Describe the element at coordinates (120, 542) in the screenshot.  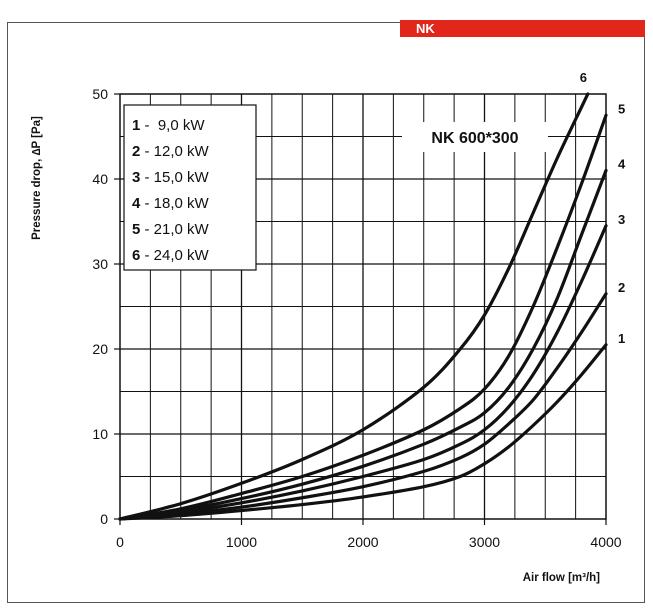
I see `x-tick-label: 0` at that location.